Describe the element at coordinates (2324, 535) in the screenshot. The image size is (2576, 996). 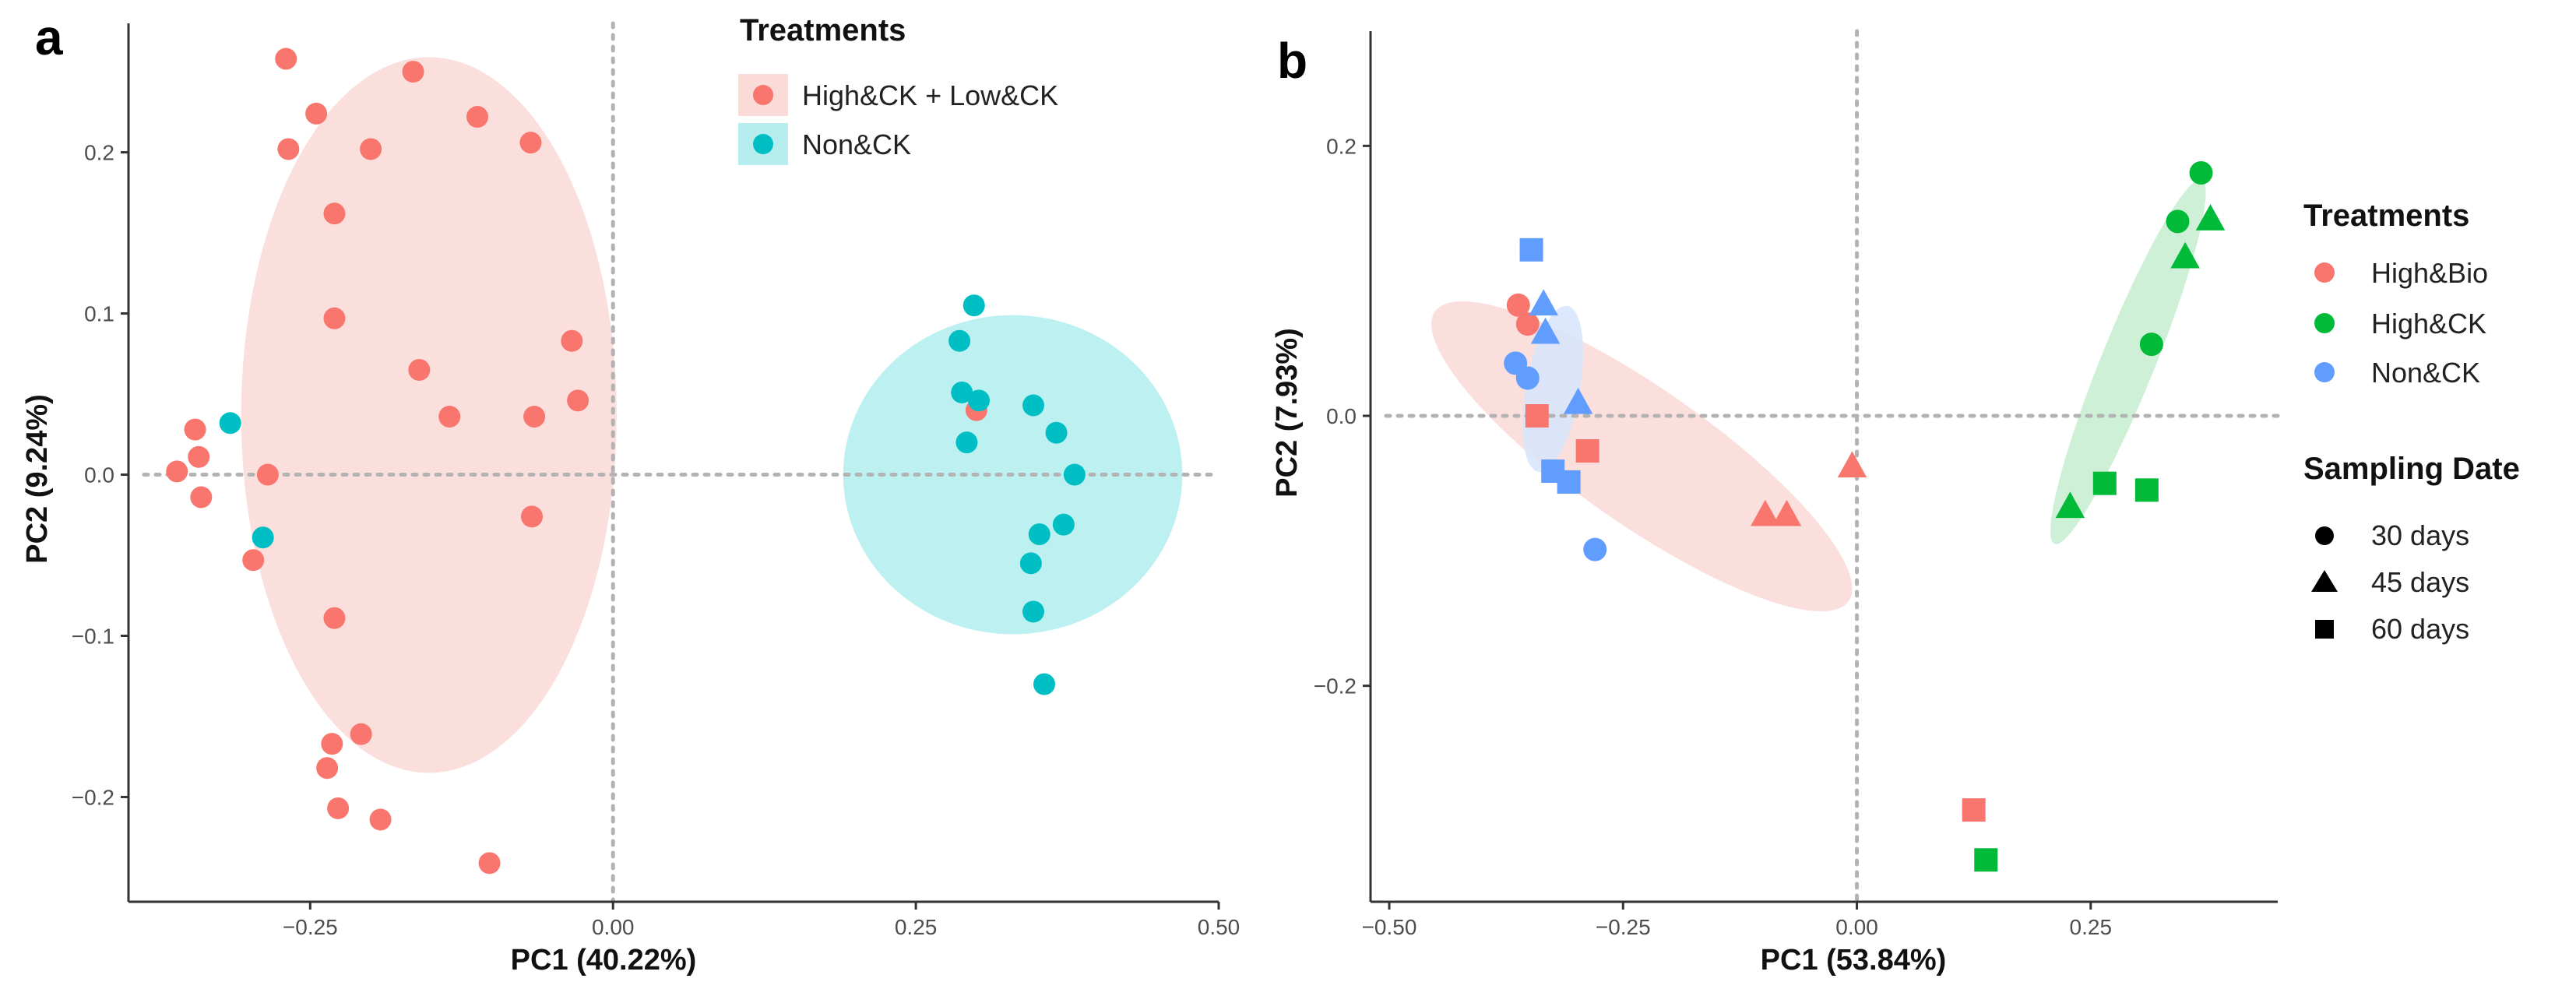
I see `legend-key-30days` at that location.